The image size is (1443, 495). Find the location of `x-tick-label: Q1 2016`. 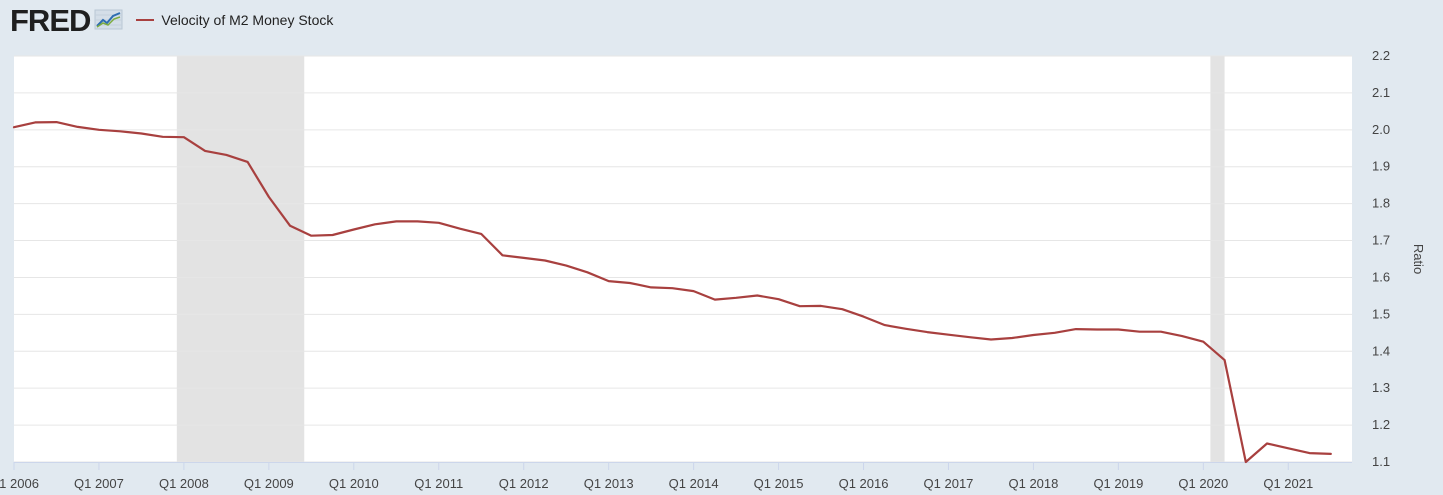

x-tick-label: Q1 2016 is located at coordinates (864, 483).